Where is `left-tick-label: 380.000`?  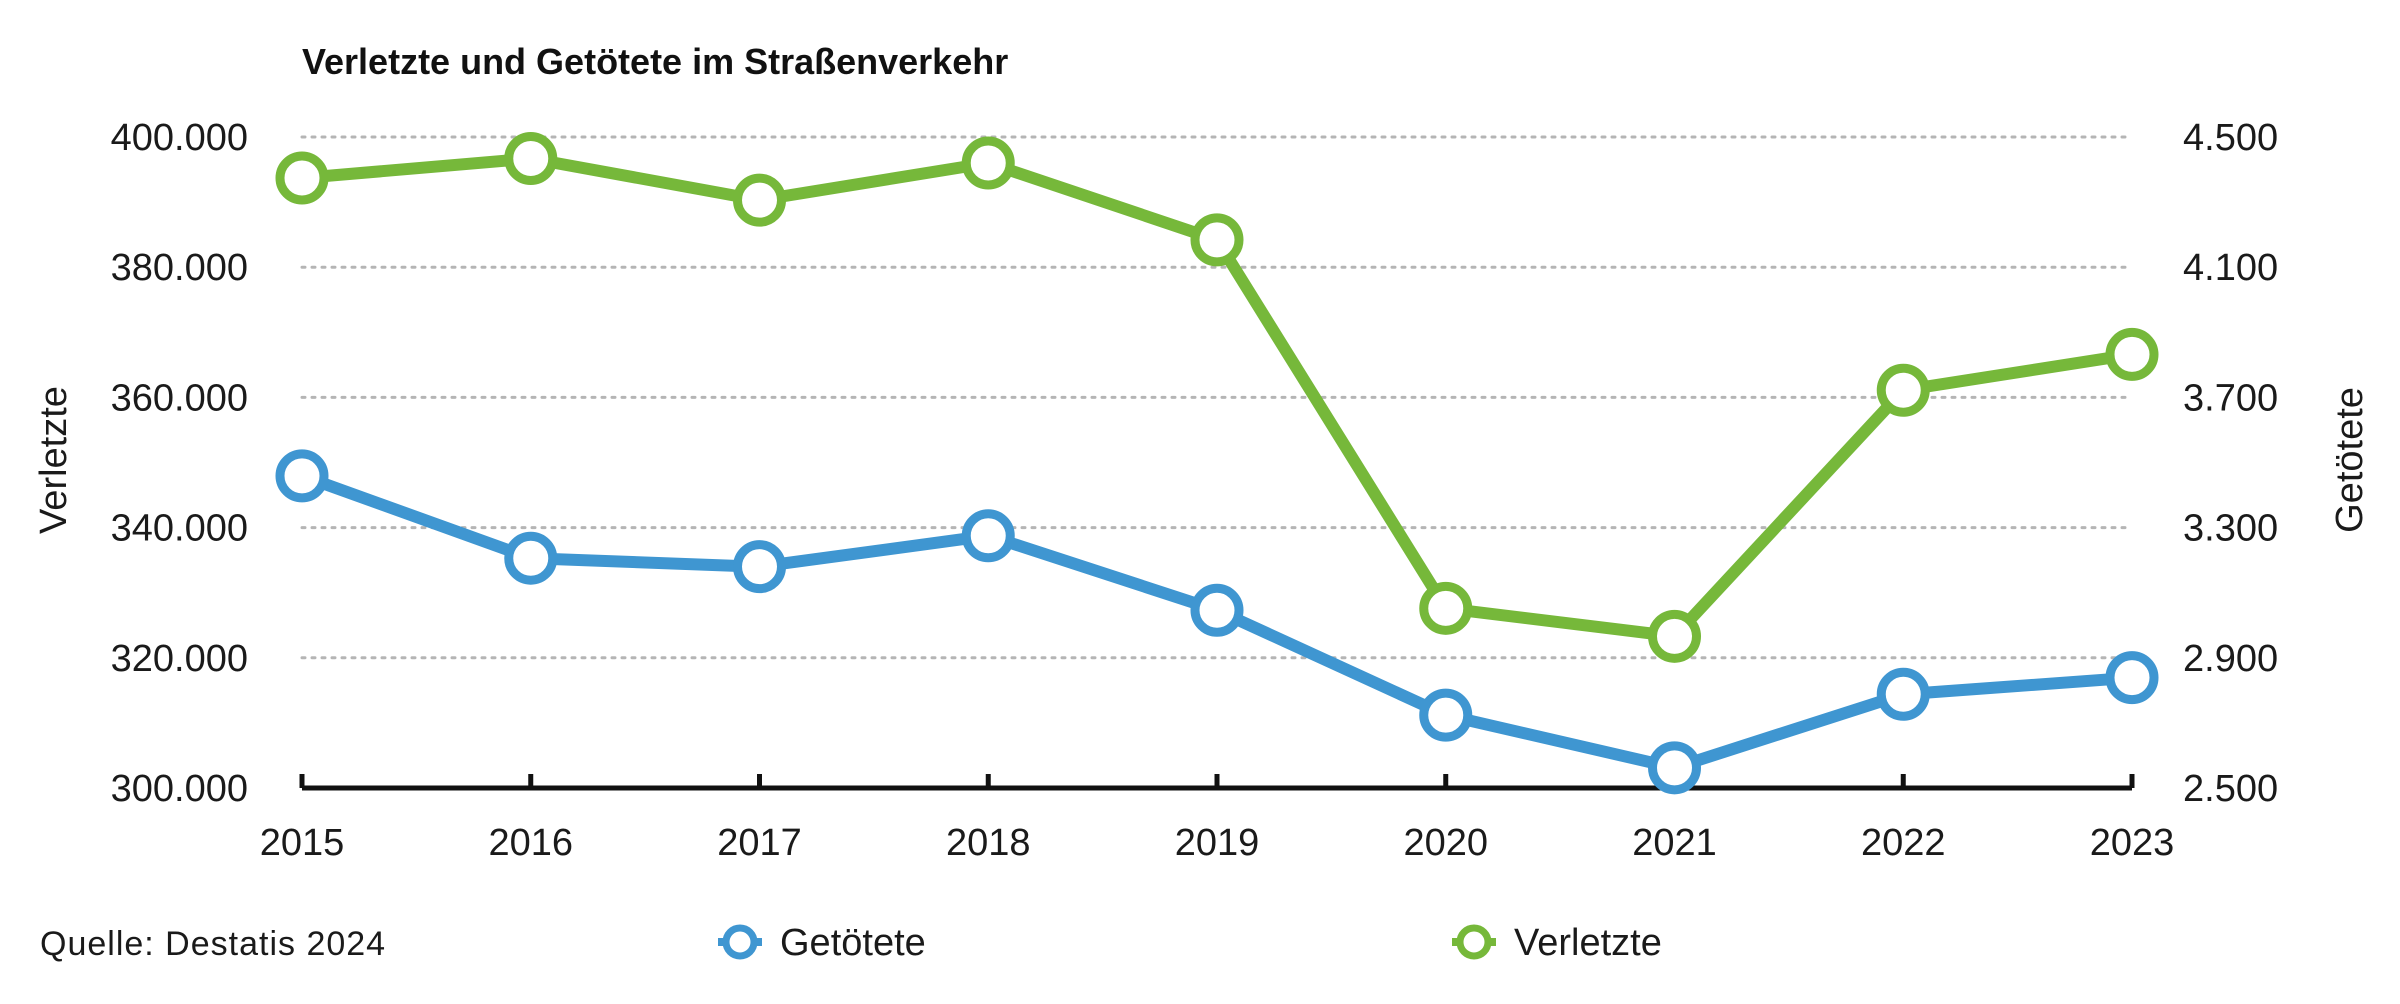 left-tick-label: 380.000 is located at coordinates (179, 268).